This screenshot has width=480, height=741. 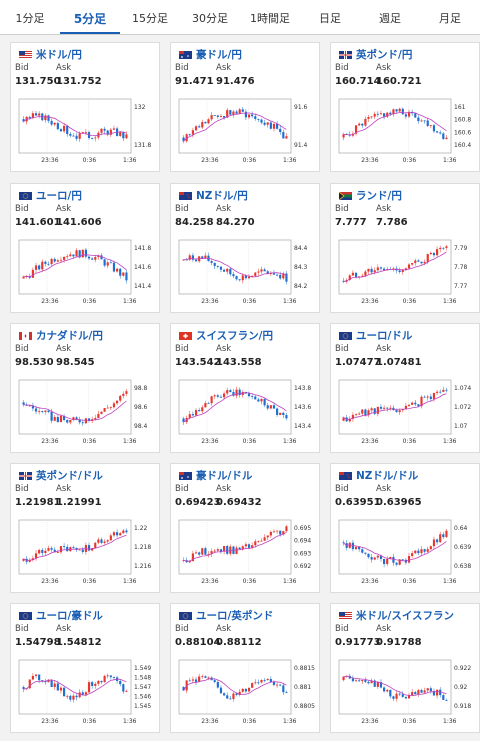 I want to click on currency-pair: カナダドル/円, so click(x=69, y=336).